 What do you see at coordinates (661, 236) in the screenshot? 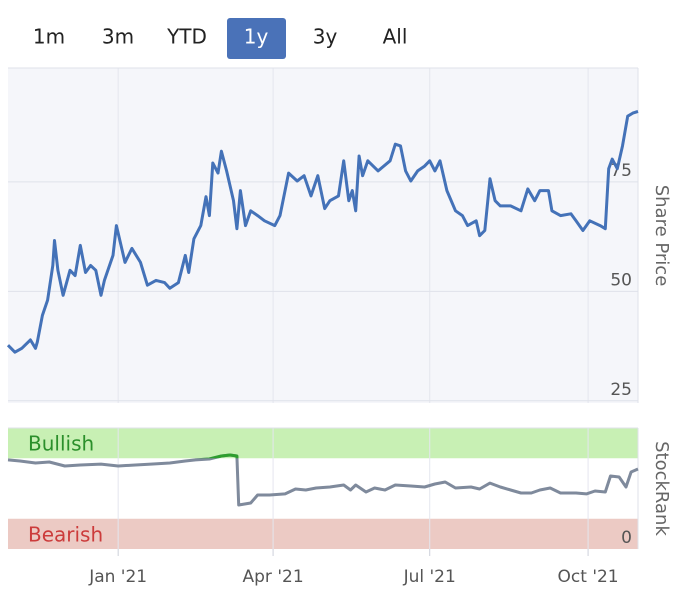
I see `y-axis-title: Share Price` at bounding box center [661, 236].